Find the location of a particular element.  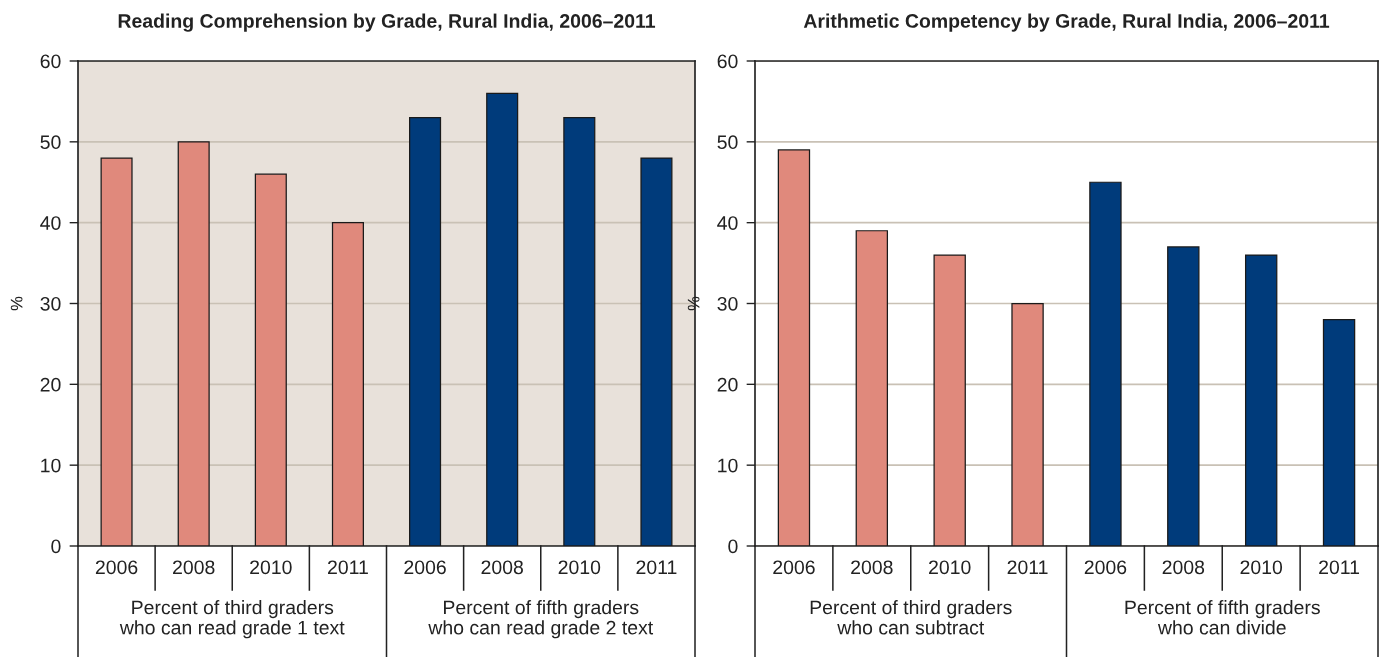

text: Percent of fifth graders who can read grade 2 text is located at coordinates (541, 619).